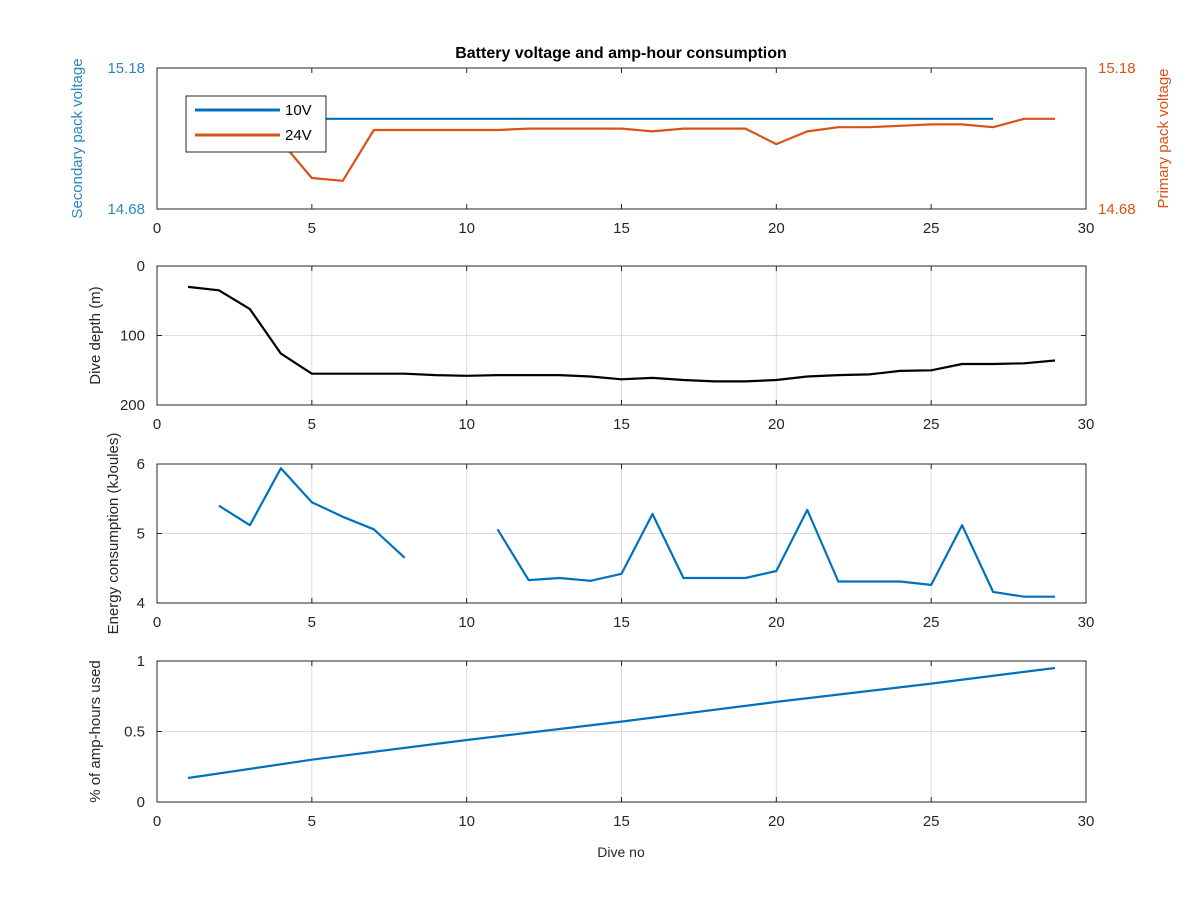 Image resolution: width=1200 pixels, height=900 pixels. I want to click on y-axis-label: % of amp-hours used, so click(95, 731).